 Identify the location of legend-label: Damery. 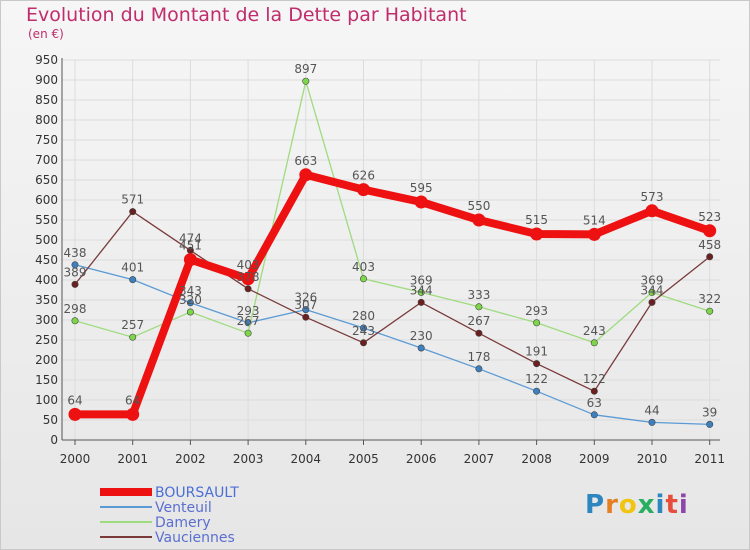
(183, 523).